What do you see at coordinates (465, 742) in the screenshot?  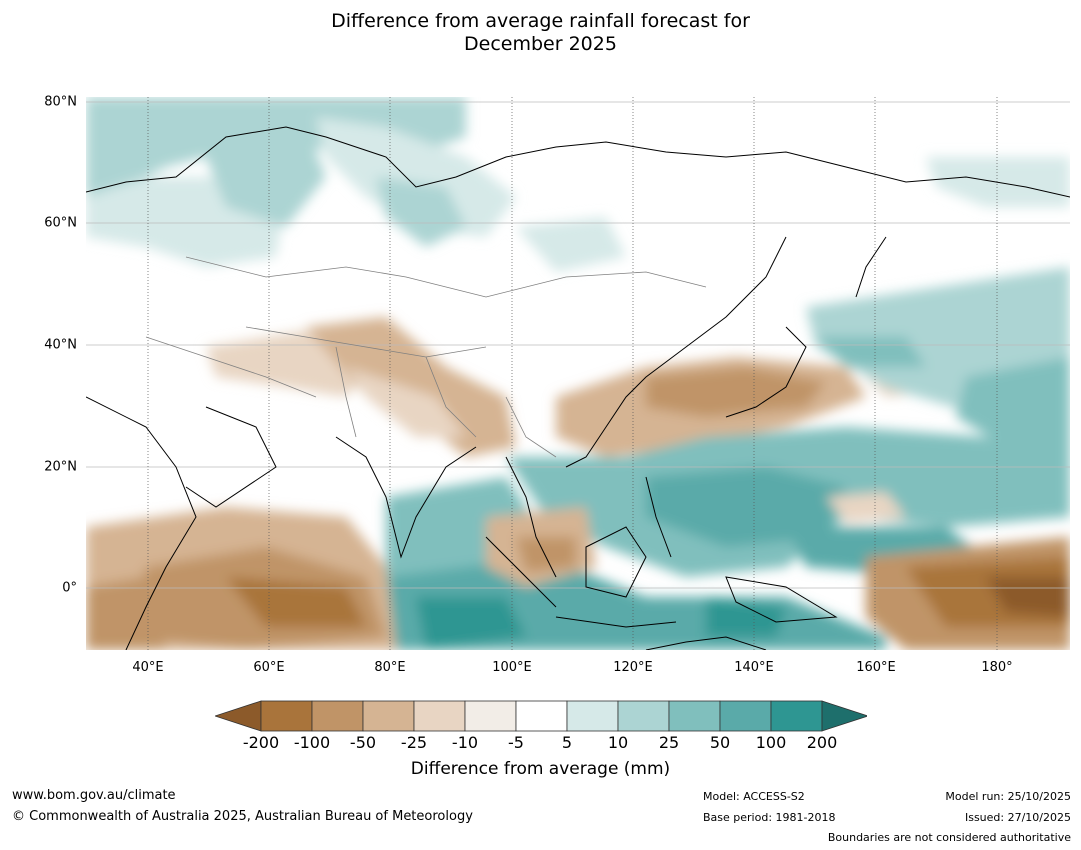 I see `colorbar-tick-label: -10` at bounding box center [465, 742].